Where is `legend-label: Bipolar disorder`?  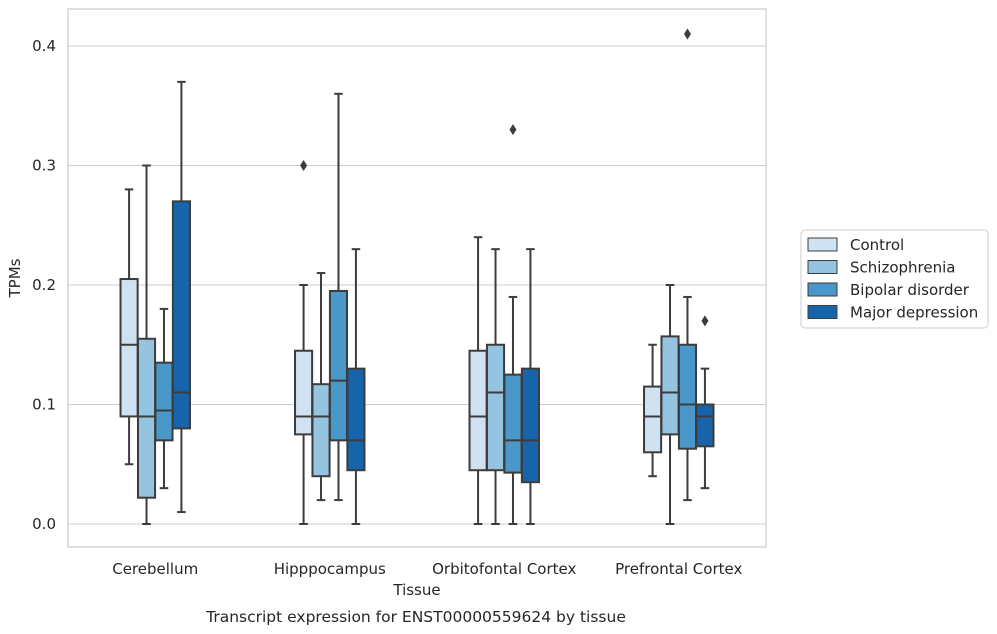
legend-label: Bipolar disorder is located at coordinates (910, 290).